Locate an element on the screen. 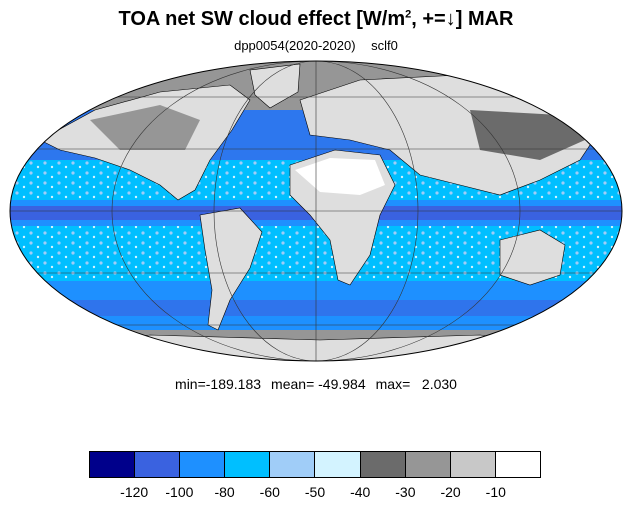  colorbar-tick-label: -80 is located at coordinates (224, 492).